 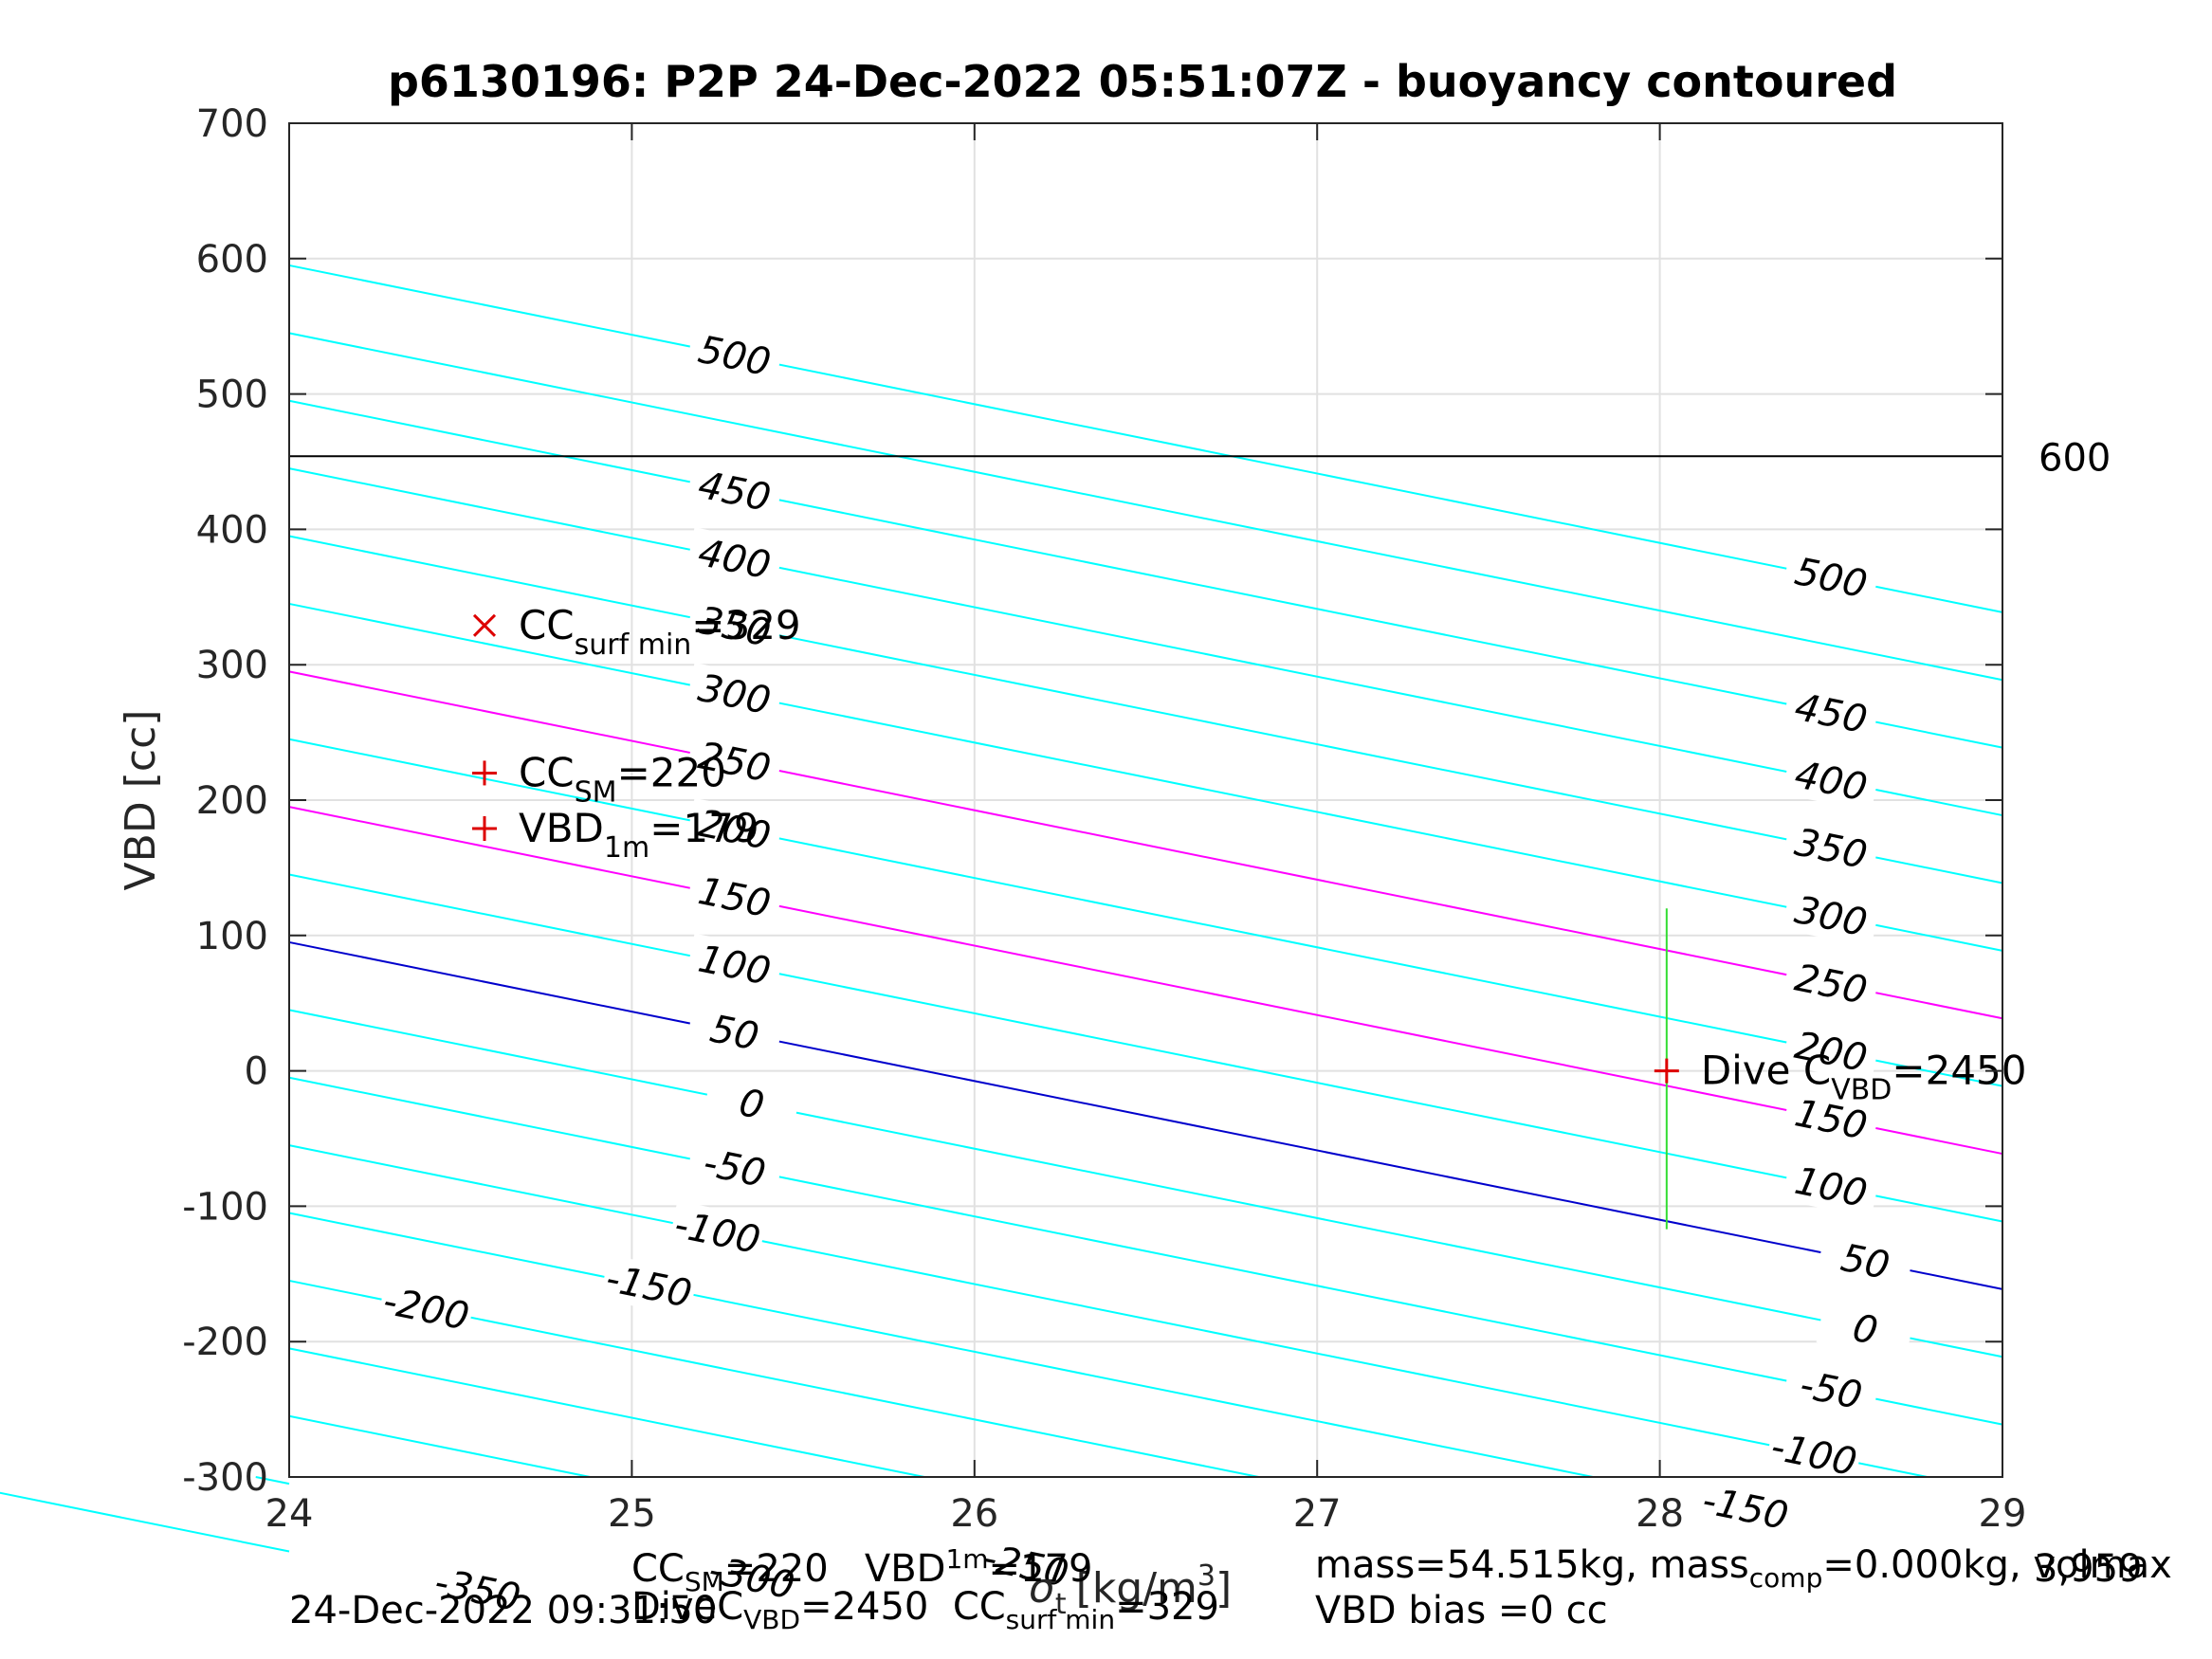 I want to click on marker-label: VBD1m=179, so click(x=639, y=835).